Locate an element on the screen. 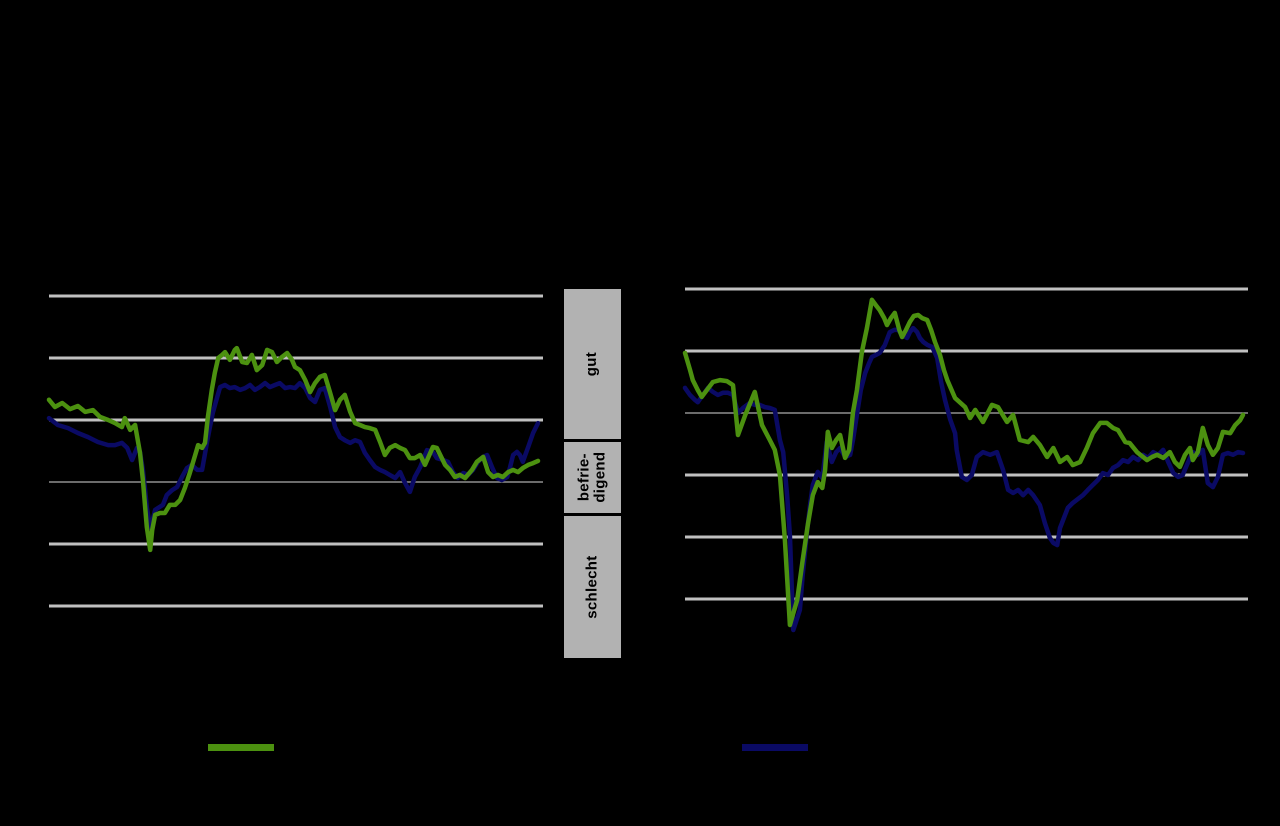 This screenshot has width=1280, height=826. series-green-line-left is located at coordinates (293, 449).